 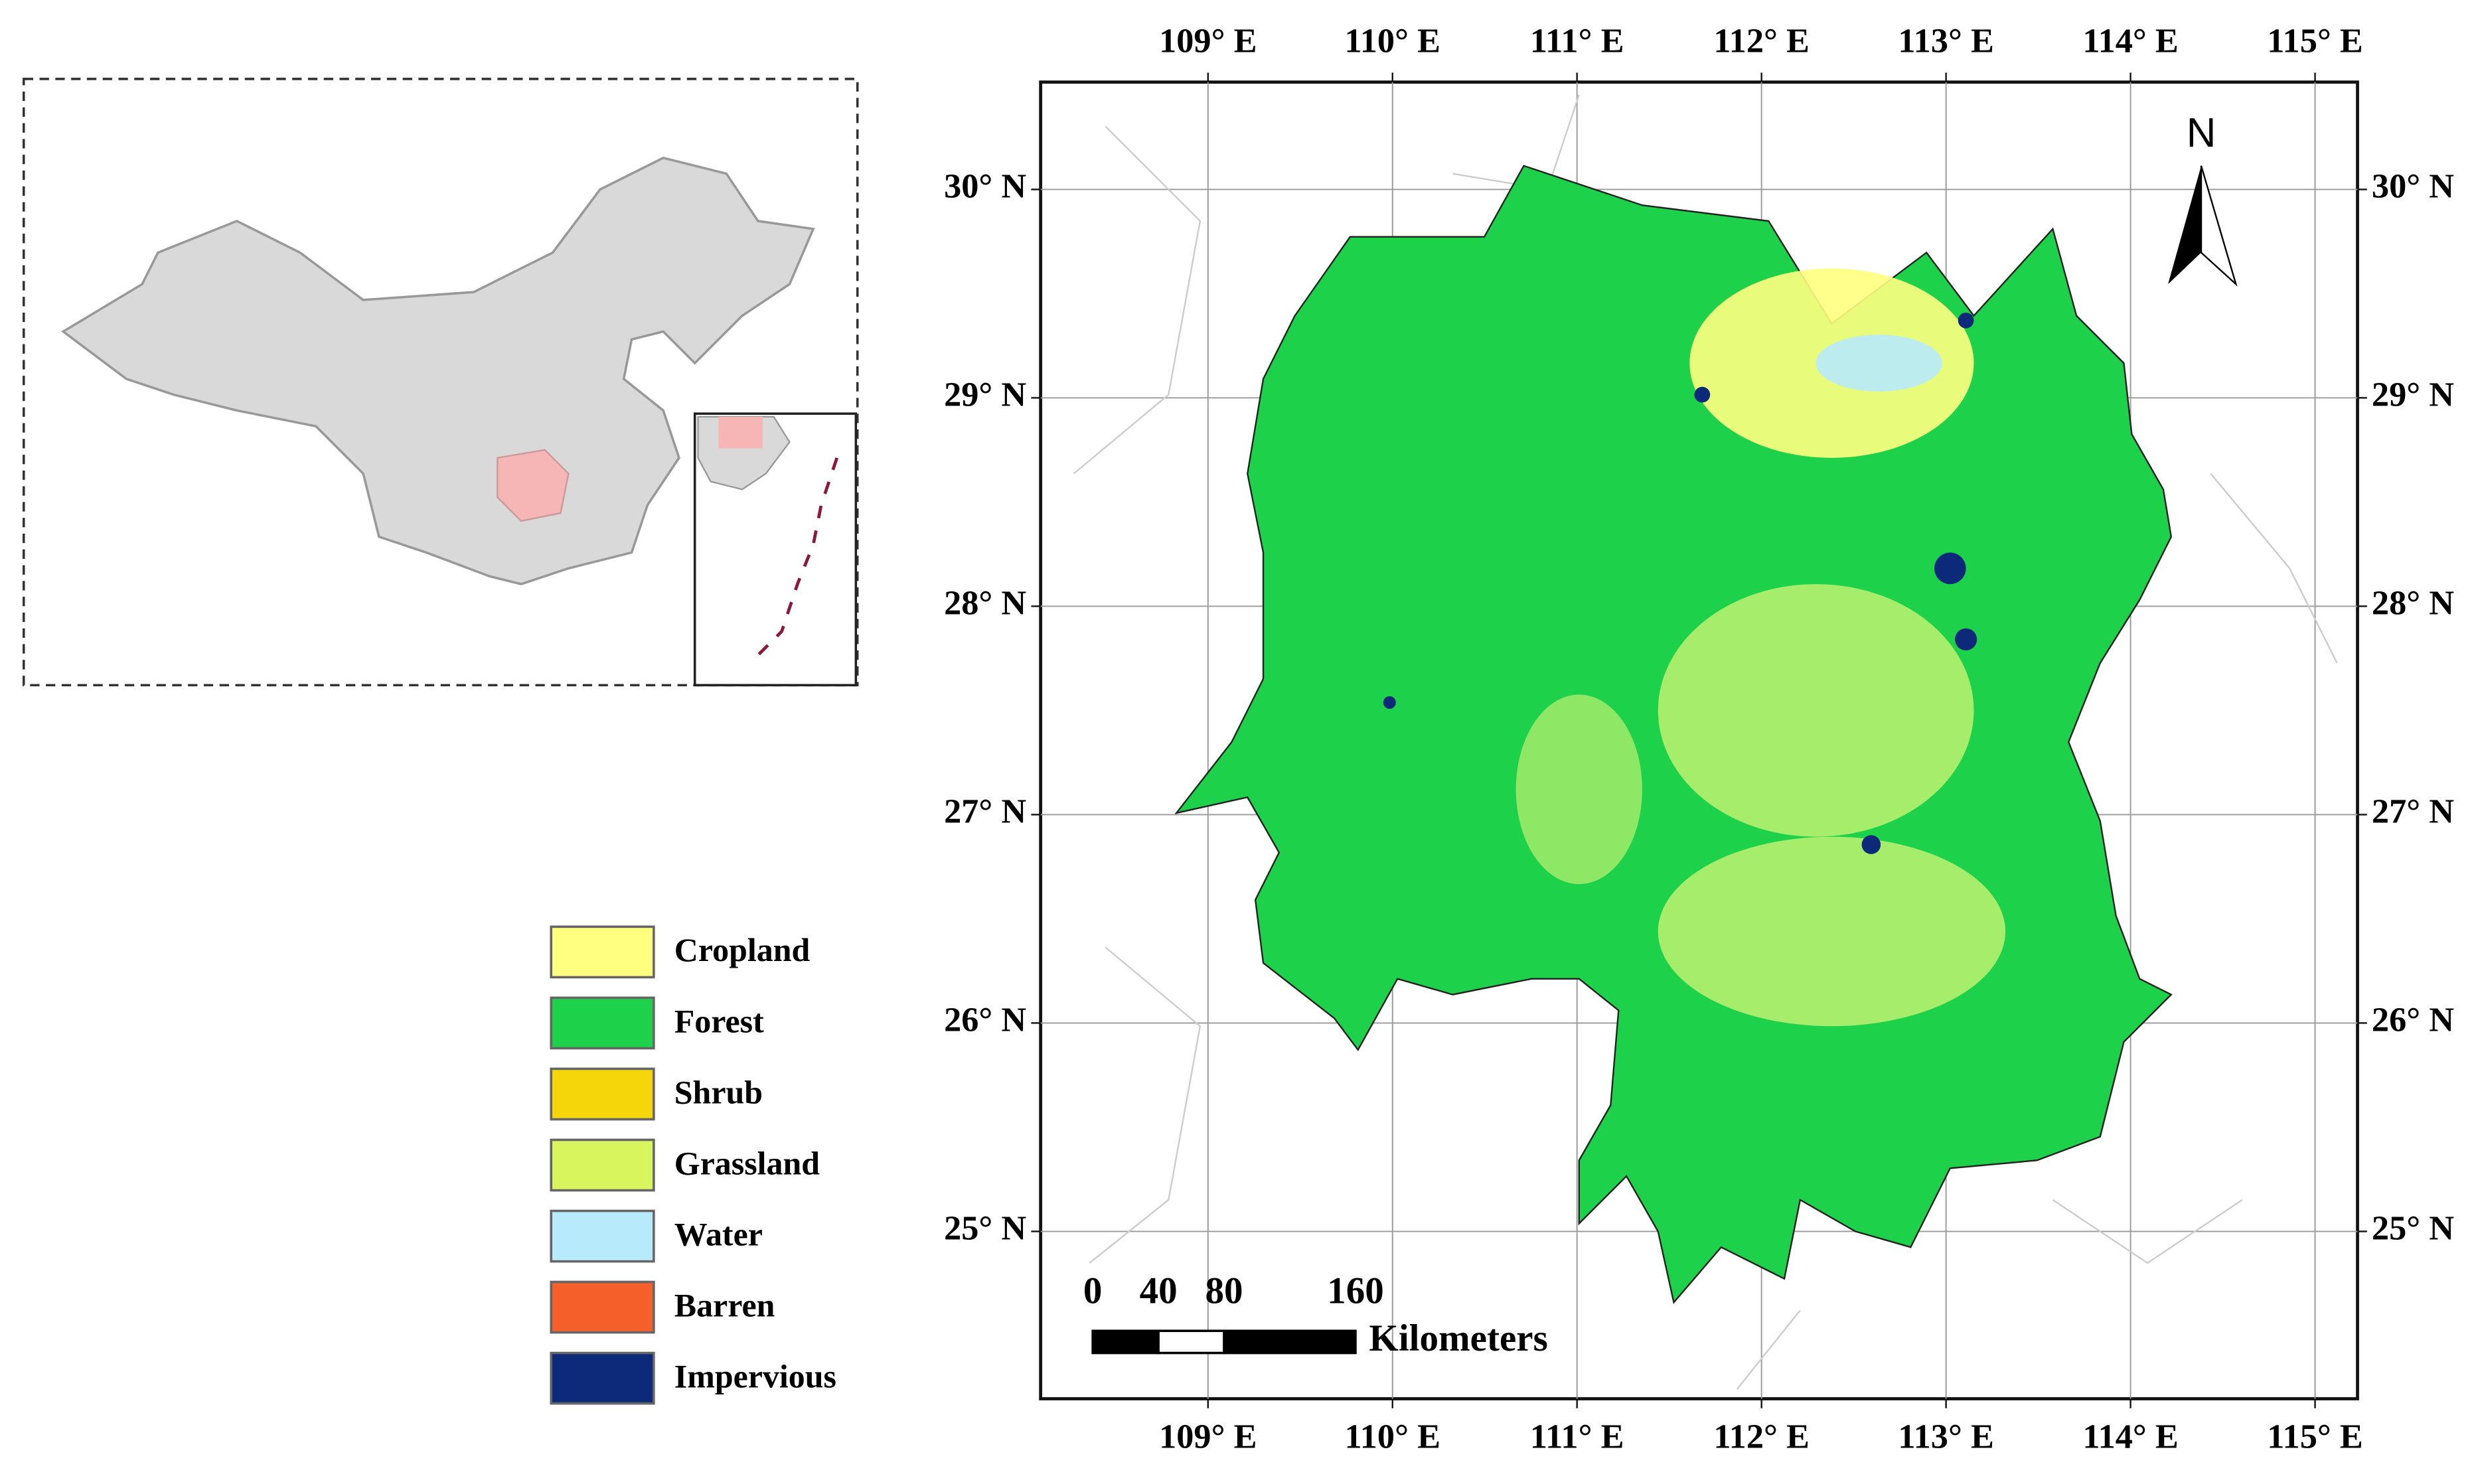 What do you see at coordinates (1946, 1436) in the screenshot?
I see `longitude-label-bottom: 113° E` at bounding box center [1946, 1436].